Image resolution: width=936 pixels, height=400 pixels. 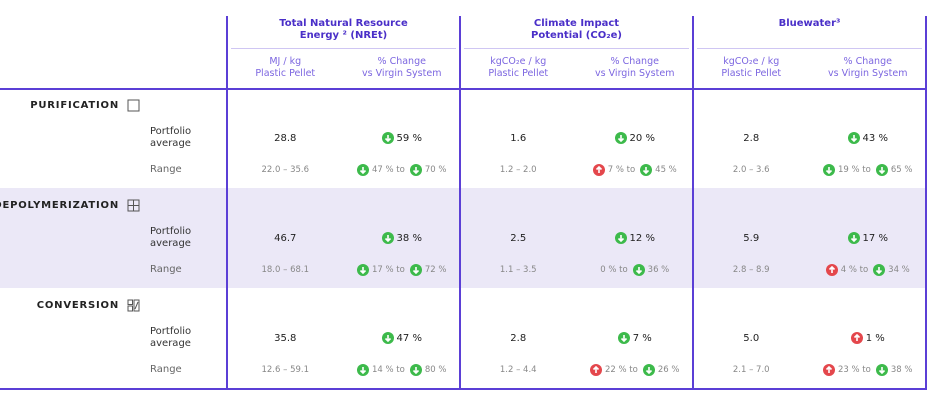 I want to click on cell: 47 % to 70 %, so click(x=402, y=170).